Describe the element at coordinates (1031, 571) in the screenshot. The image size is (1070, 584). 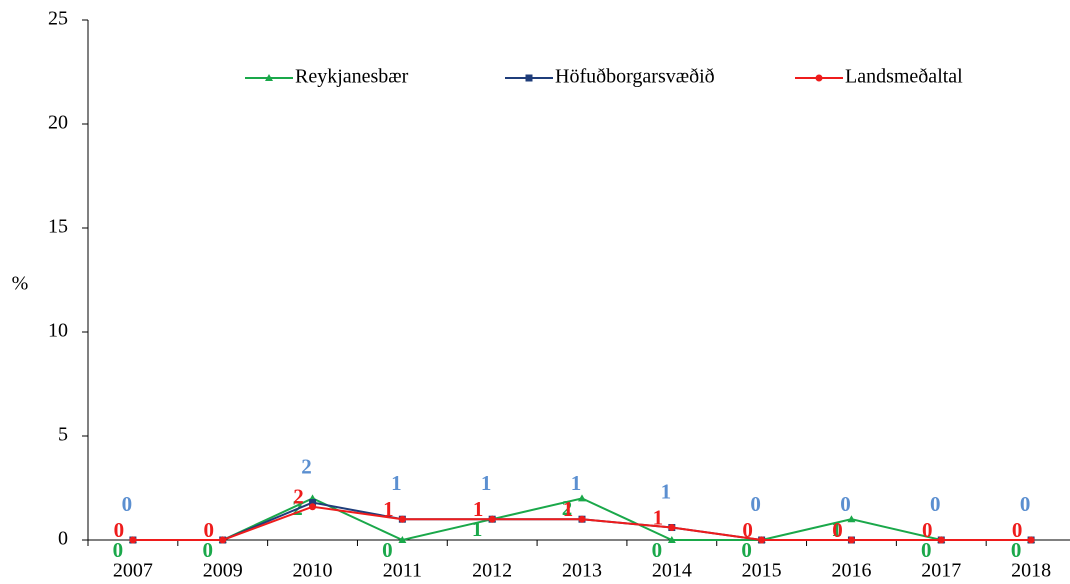
I see `x-tick-label: 2018` at that location.